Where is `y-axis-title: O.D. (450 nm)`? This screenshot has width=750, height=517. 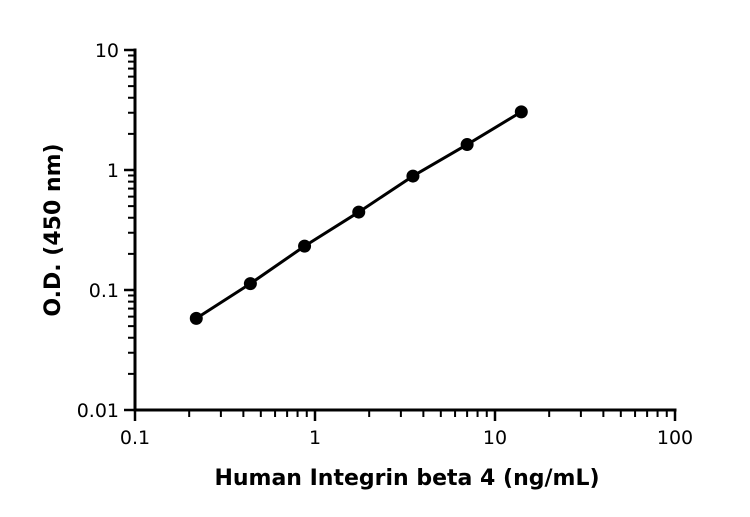
y-axis-title: O.D. (450 nm) is located at coordinates (53, 229).